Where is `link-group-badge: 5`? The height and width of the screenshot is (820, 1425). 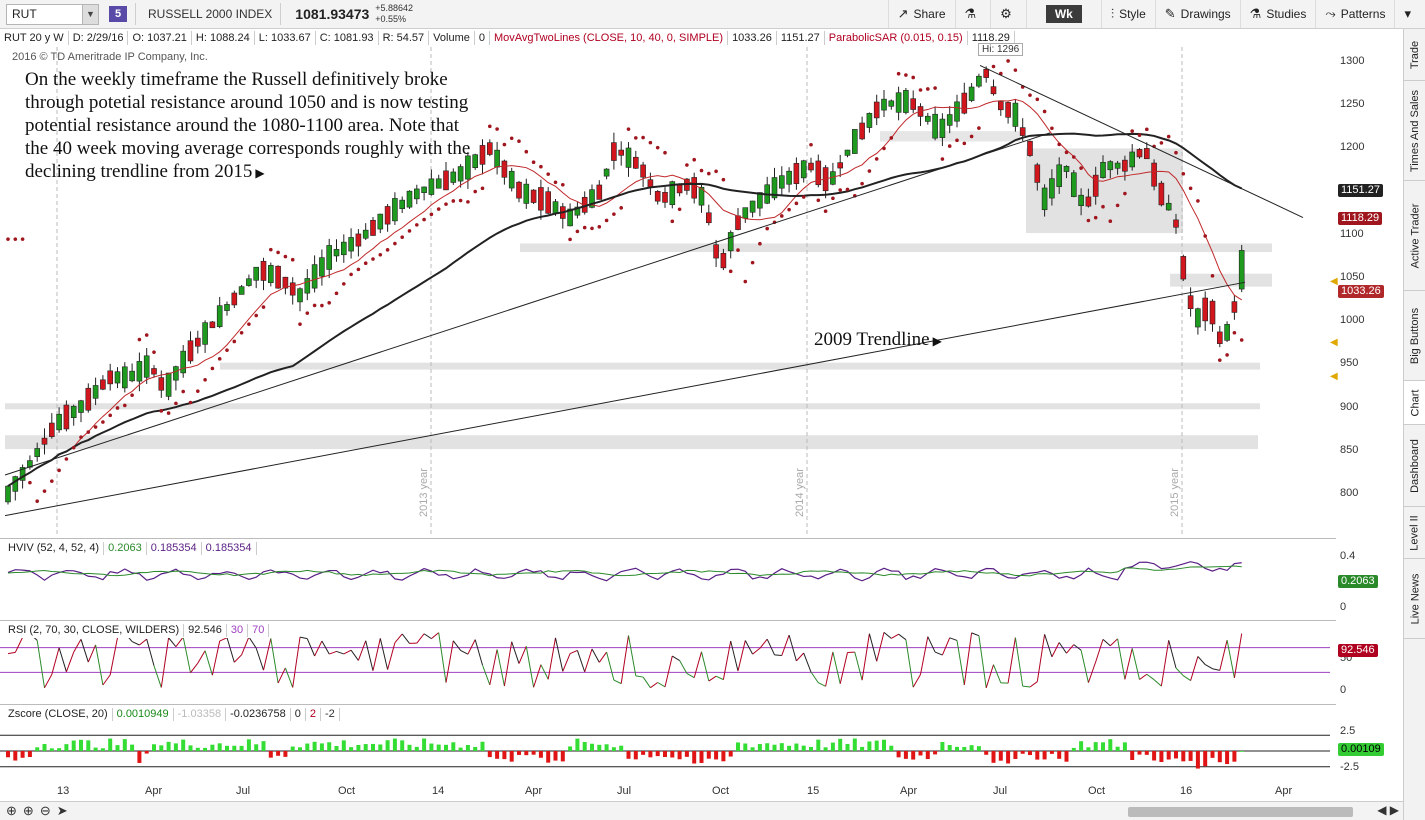
link-group-badge: 5 is located at coordinates (118, 14).